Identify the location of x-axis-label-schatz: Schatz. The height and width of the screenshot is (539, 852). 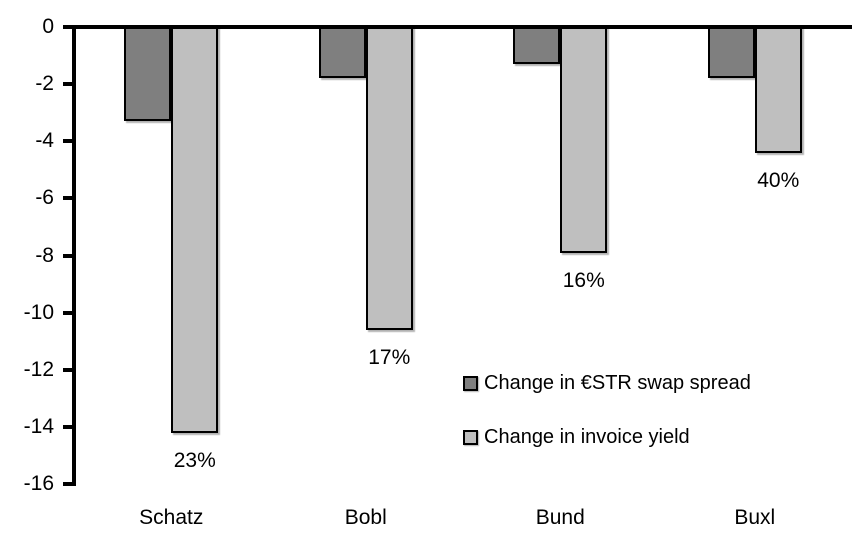
(171, 517).